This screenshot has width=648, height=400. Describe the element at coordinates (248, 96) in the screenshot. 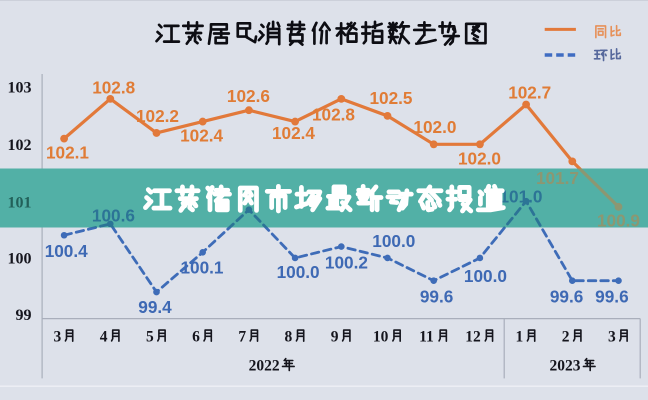

I see `svg-text: 102.6` at that location.